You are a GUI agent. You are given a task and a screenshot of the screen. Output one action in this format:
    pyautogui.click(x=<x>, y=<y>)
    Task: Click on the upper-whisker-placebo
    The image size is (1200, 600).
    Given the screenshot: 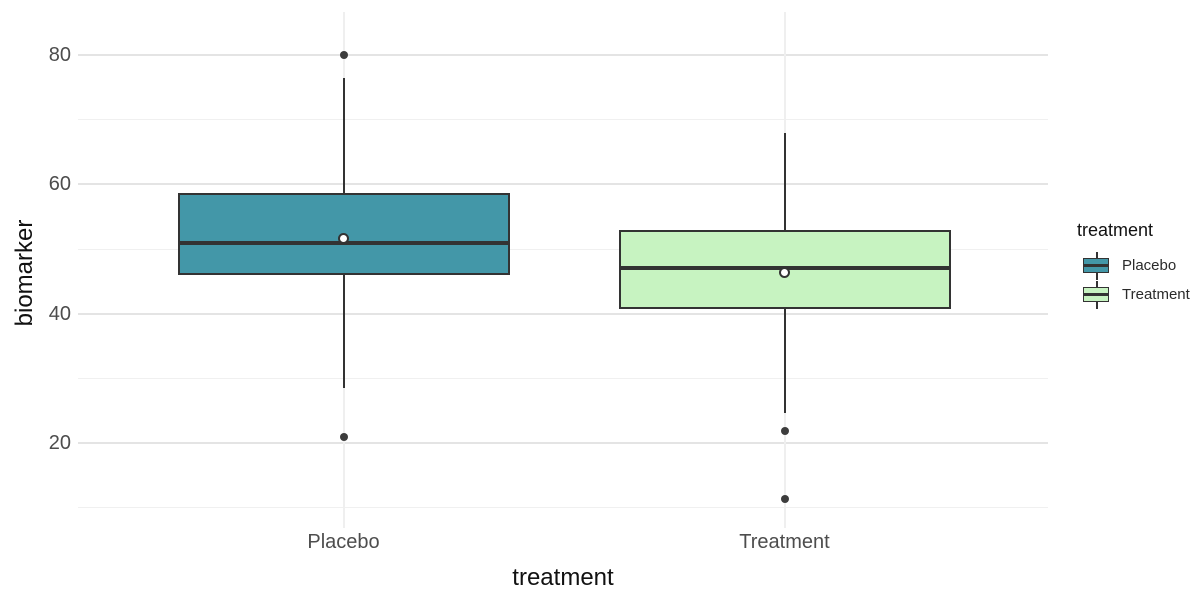 What is the action you would take?
    pyautogui.click(x=343, y=135)
    